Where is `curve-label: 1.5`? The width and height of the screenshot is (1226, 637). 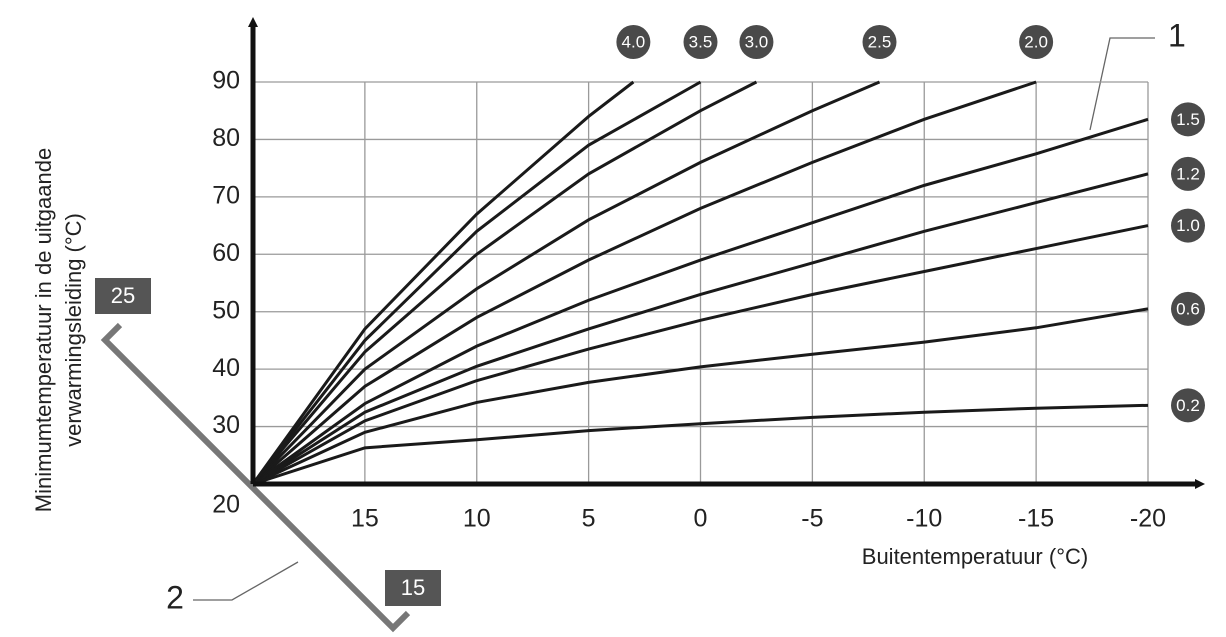
curve-label: 1.5 is located at coordinates (1188, 119).